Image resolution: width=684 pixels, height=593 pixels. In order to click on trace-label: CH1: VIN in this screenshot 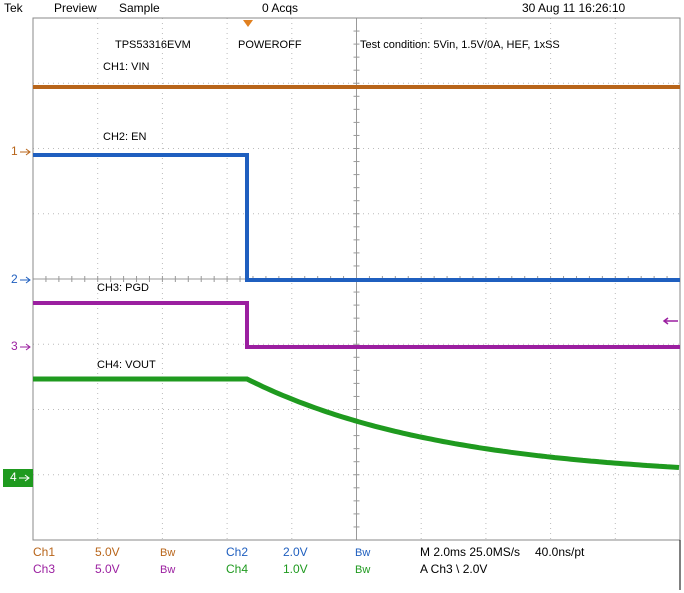, I will do `click(126, 67)`.